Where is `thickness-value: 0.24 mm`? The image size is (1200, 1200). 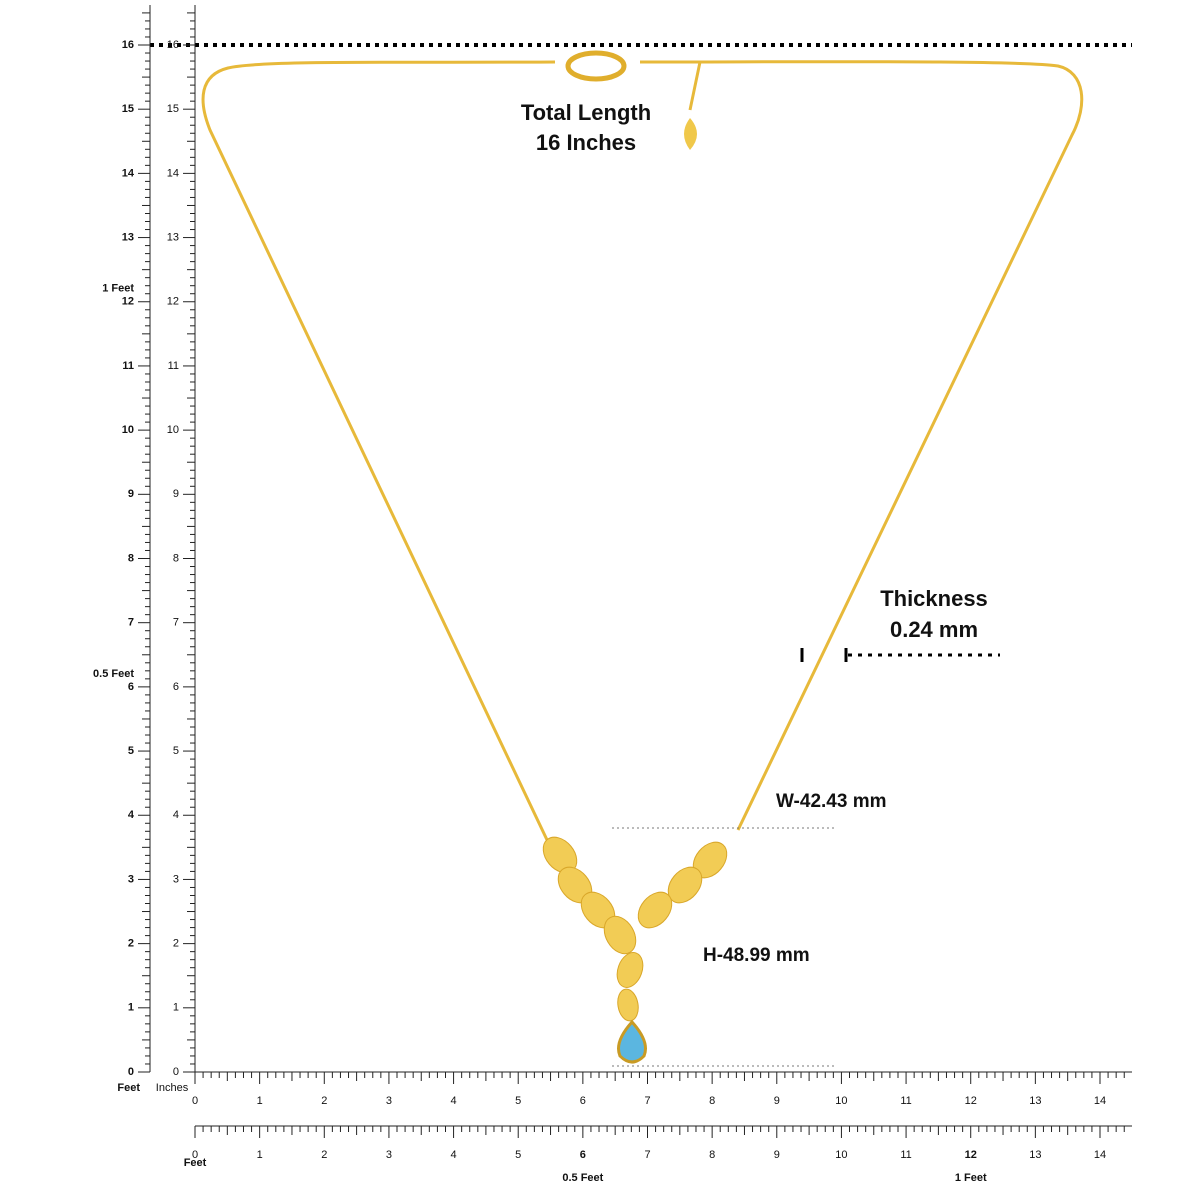
thickness-value: 0.24 mm is located at coordinates (934, 629).